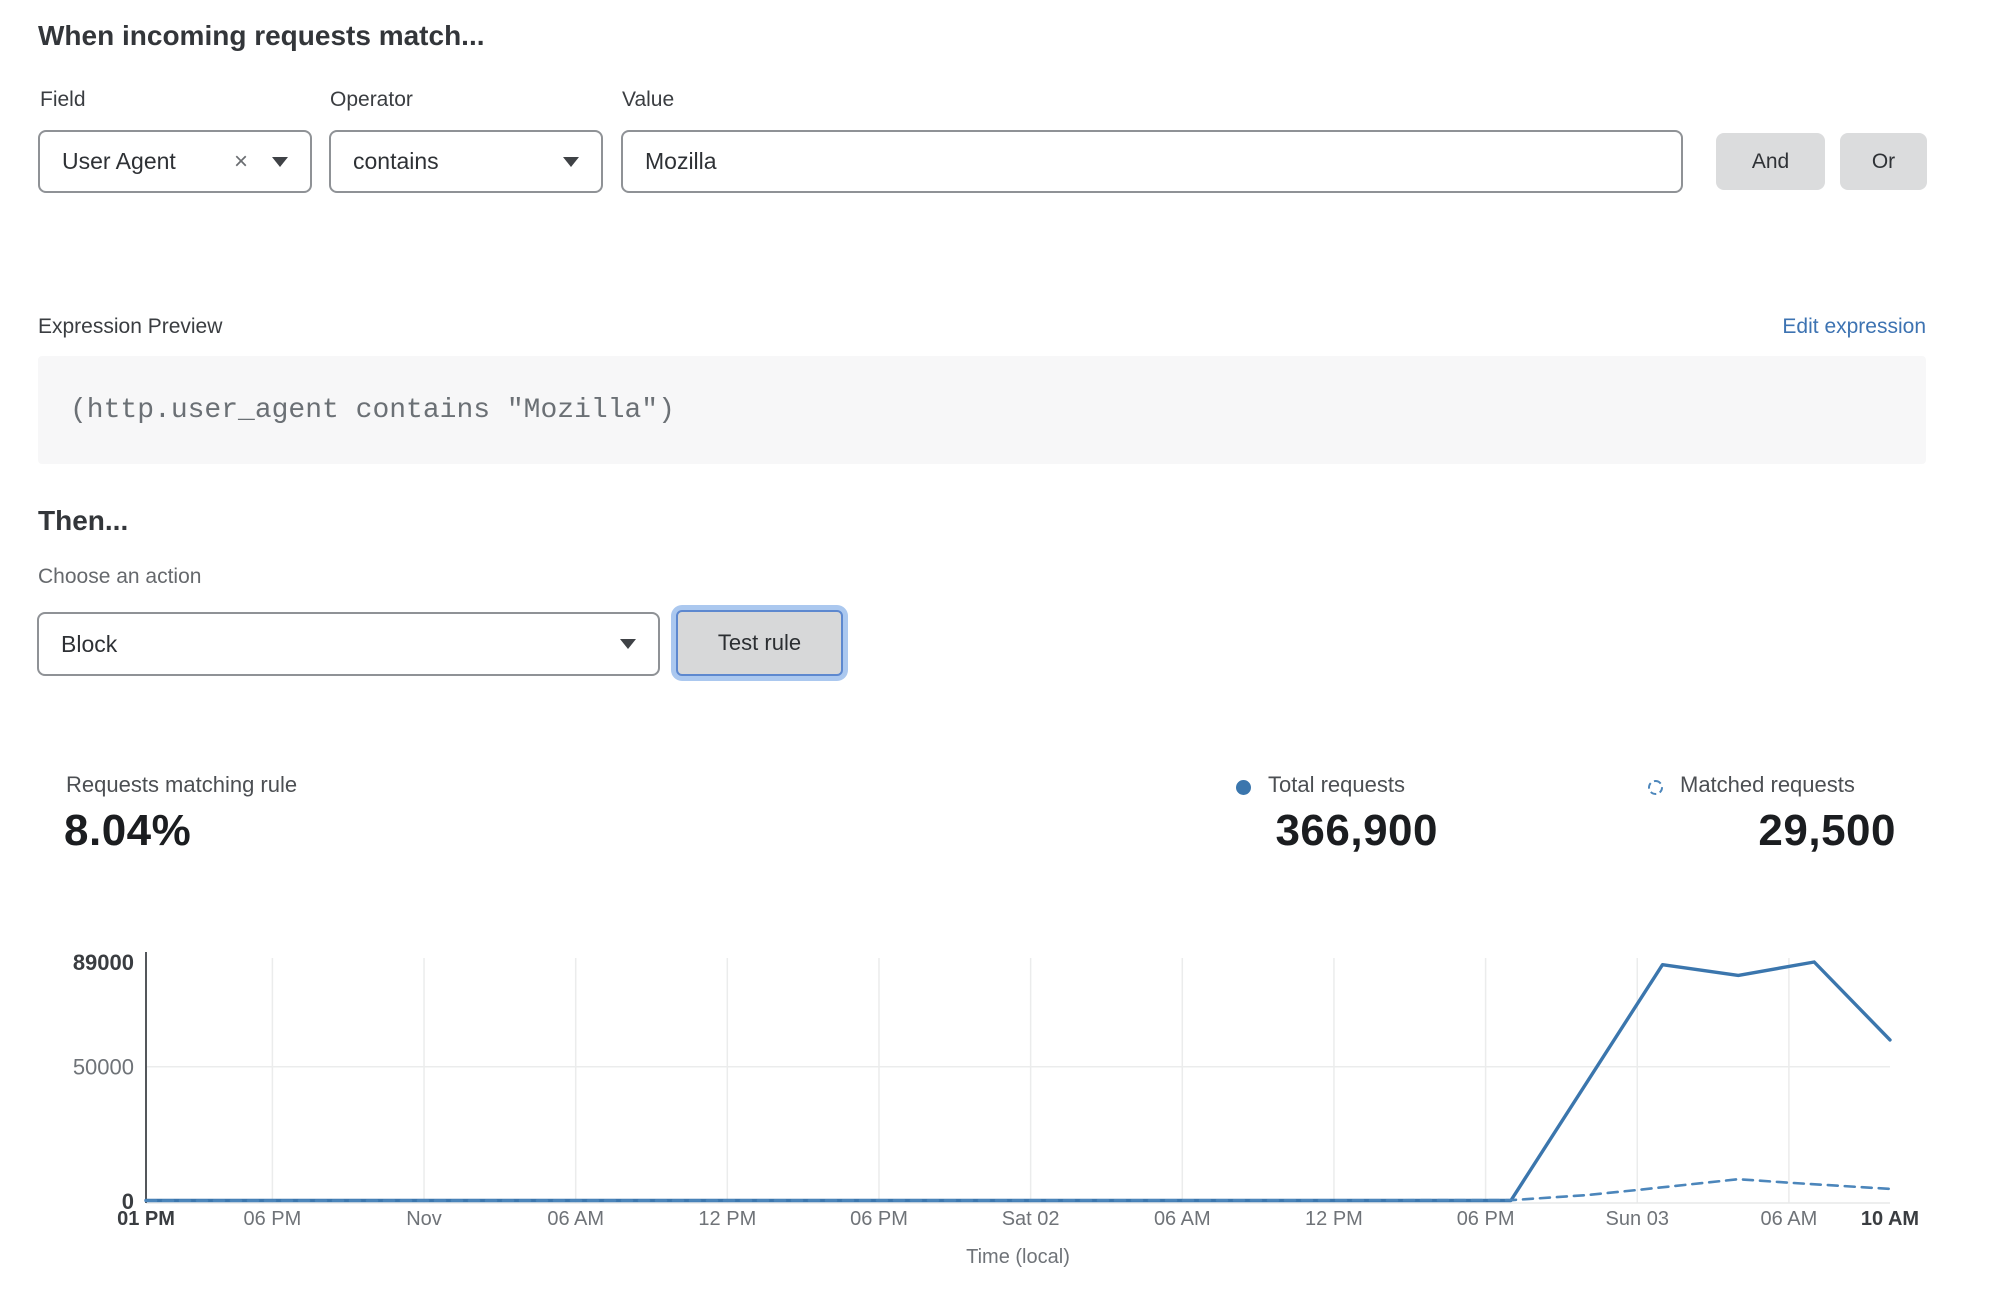  I want to click on operator-select: contains, so click(466, 161).